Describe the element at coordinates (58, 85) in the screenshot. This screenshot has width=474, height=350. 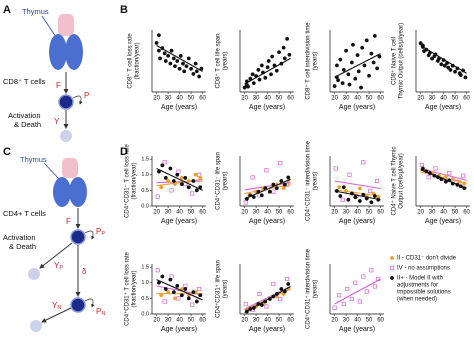
I see `f-label: F` at that location.